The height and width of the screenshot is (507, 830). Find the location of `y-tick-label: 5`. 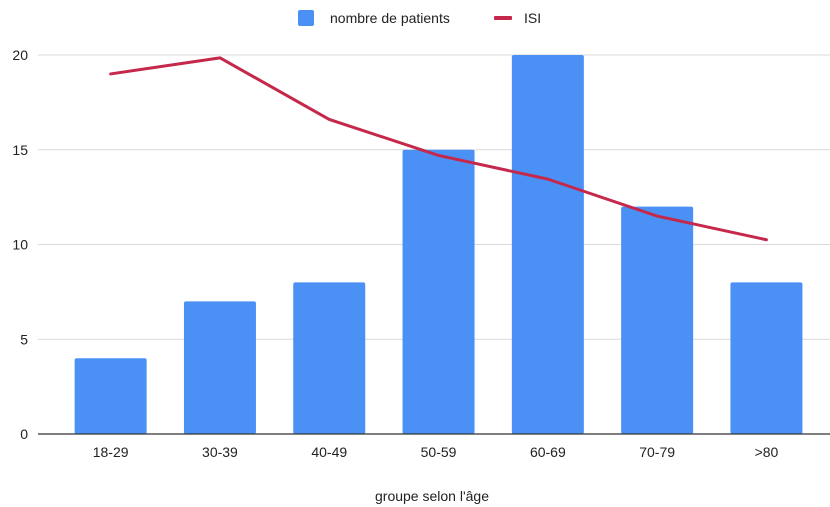

y-tick-label: 5 is located at coordinates (24, 339).